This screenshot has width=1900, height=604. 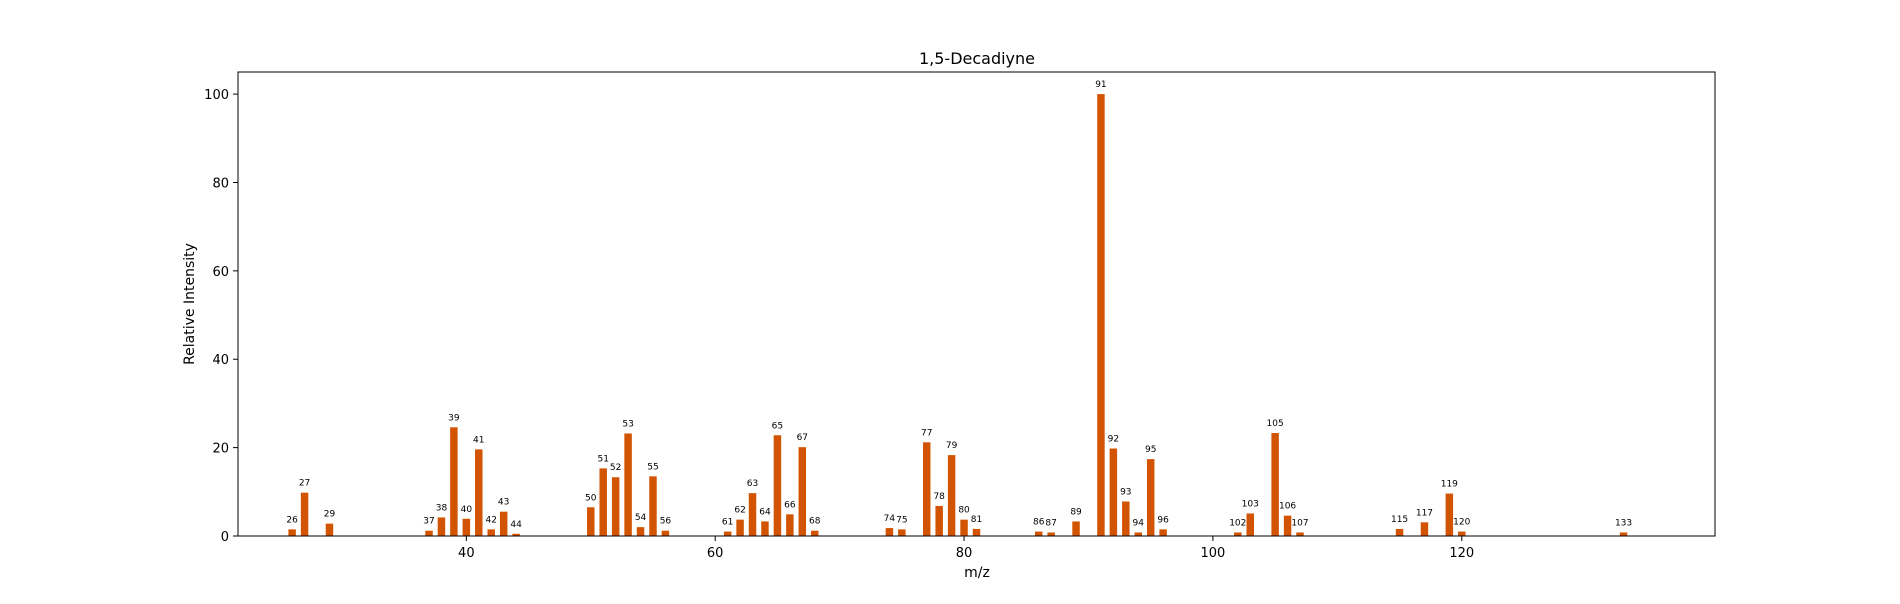 What do you see at coordinates (615, 468) in the screenshot?
I see `bar-label-mz-52: 52` at bounding box center [615, 468].